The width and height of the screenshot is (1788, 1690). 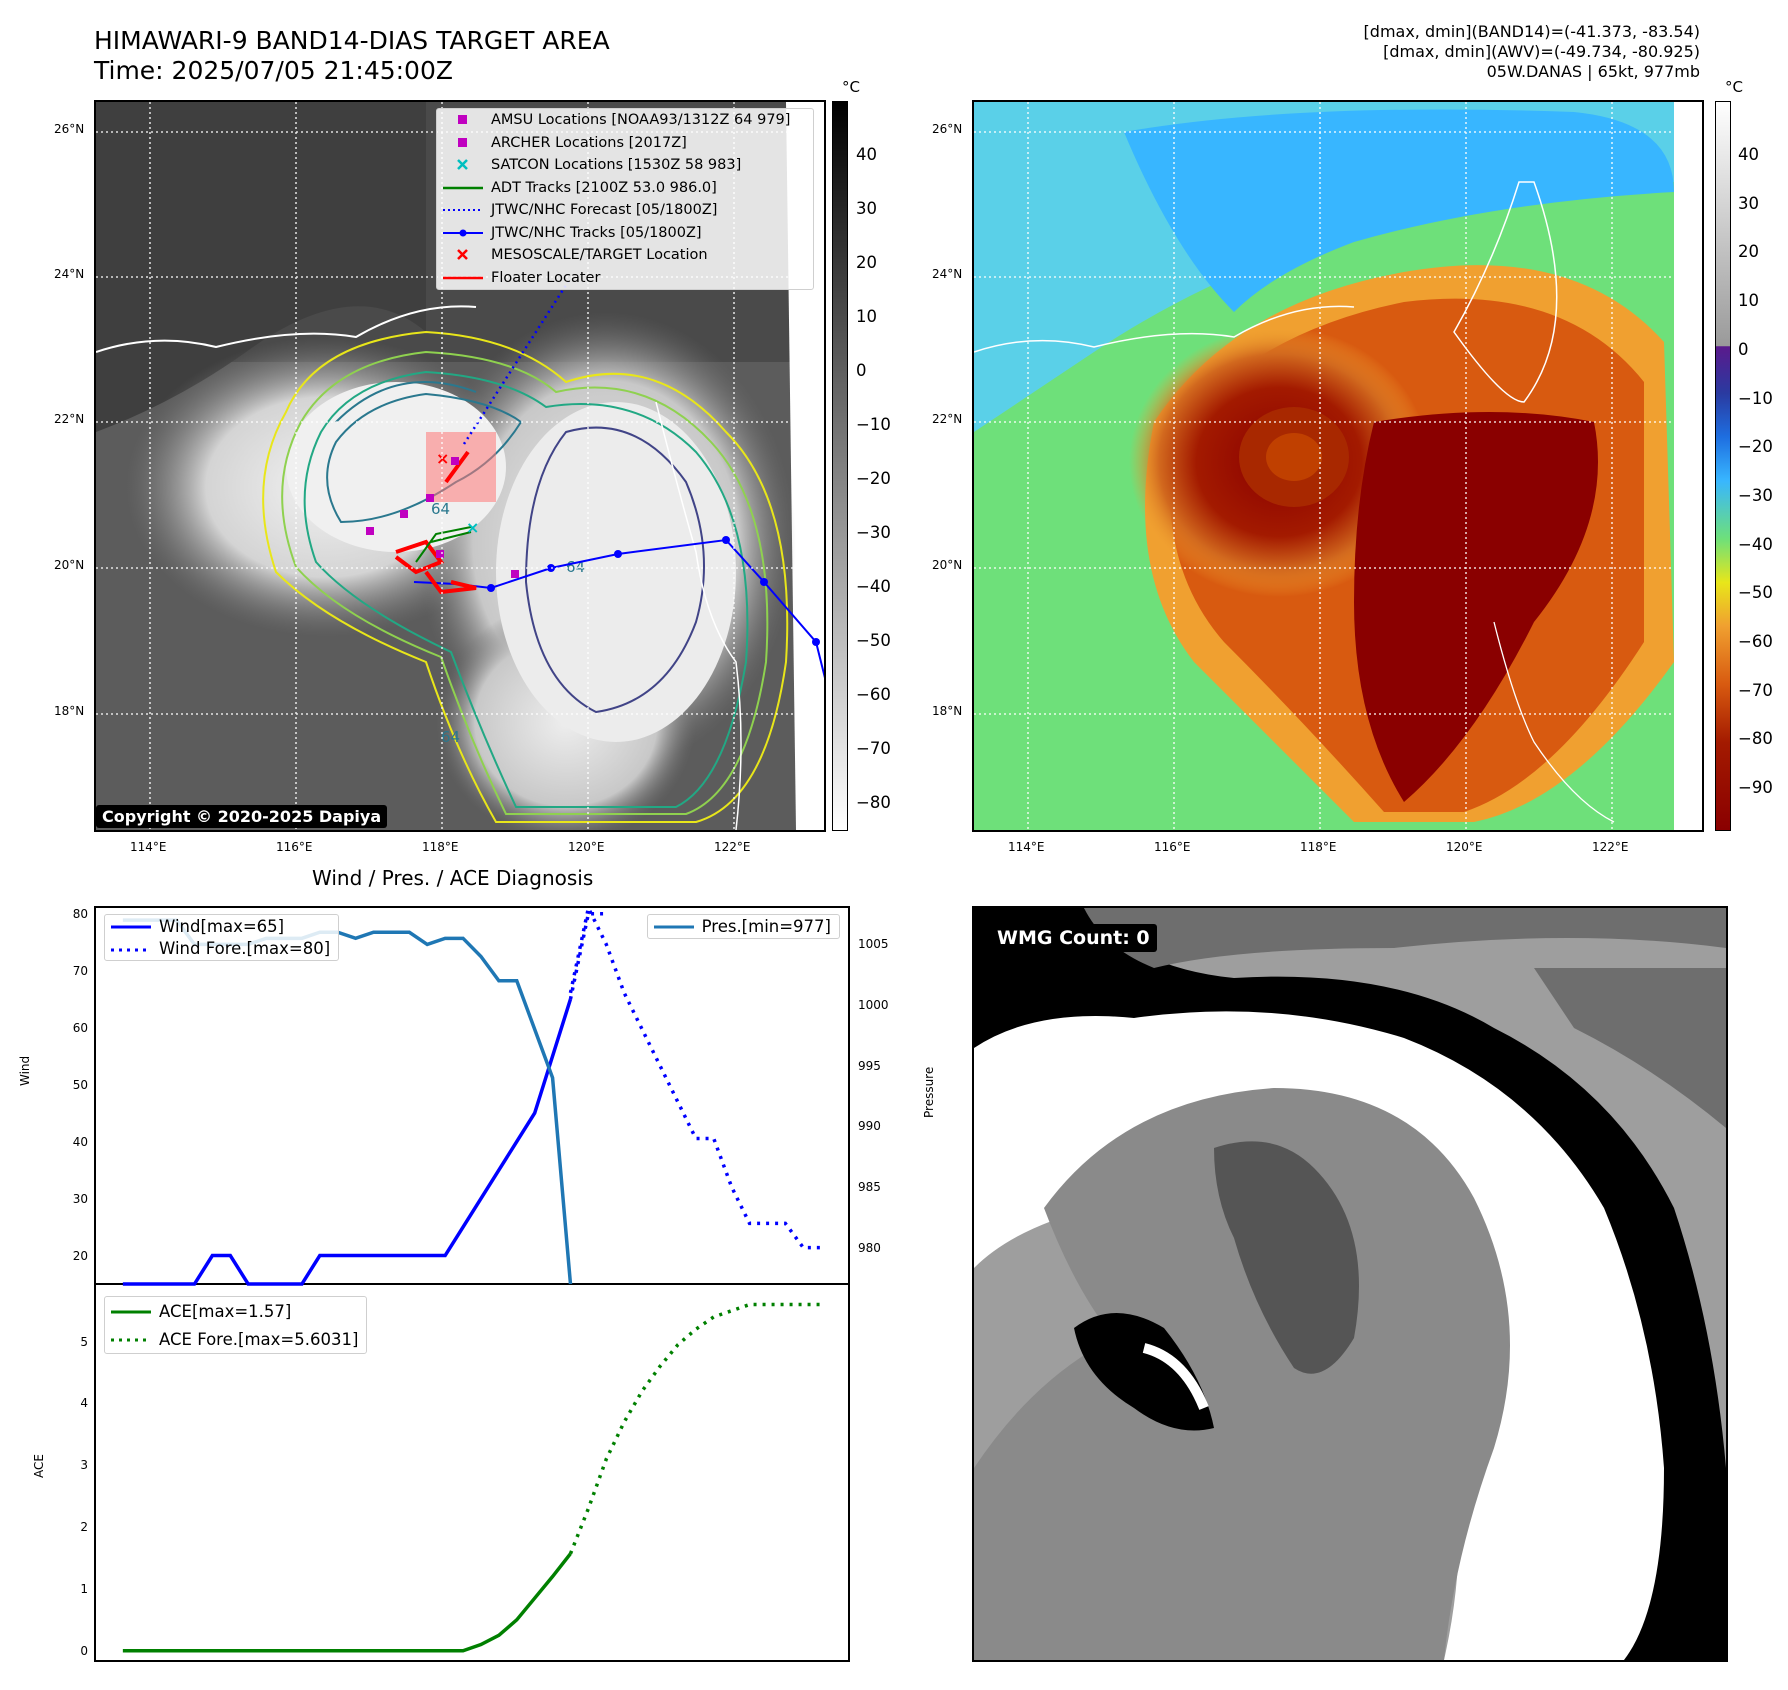 I want to click on color-tick: −90, so click(x=1755, y=788).